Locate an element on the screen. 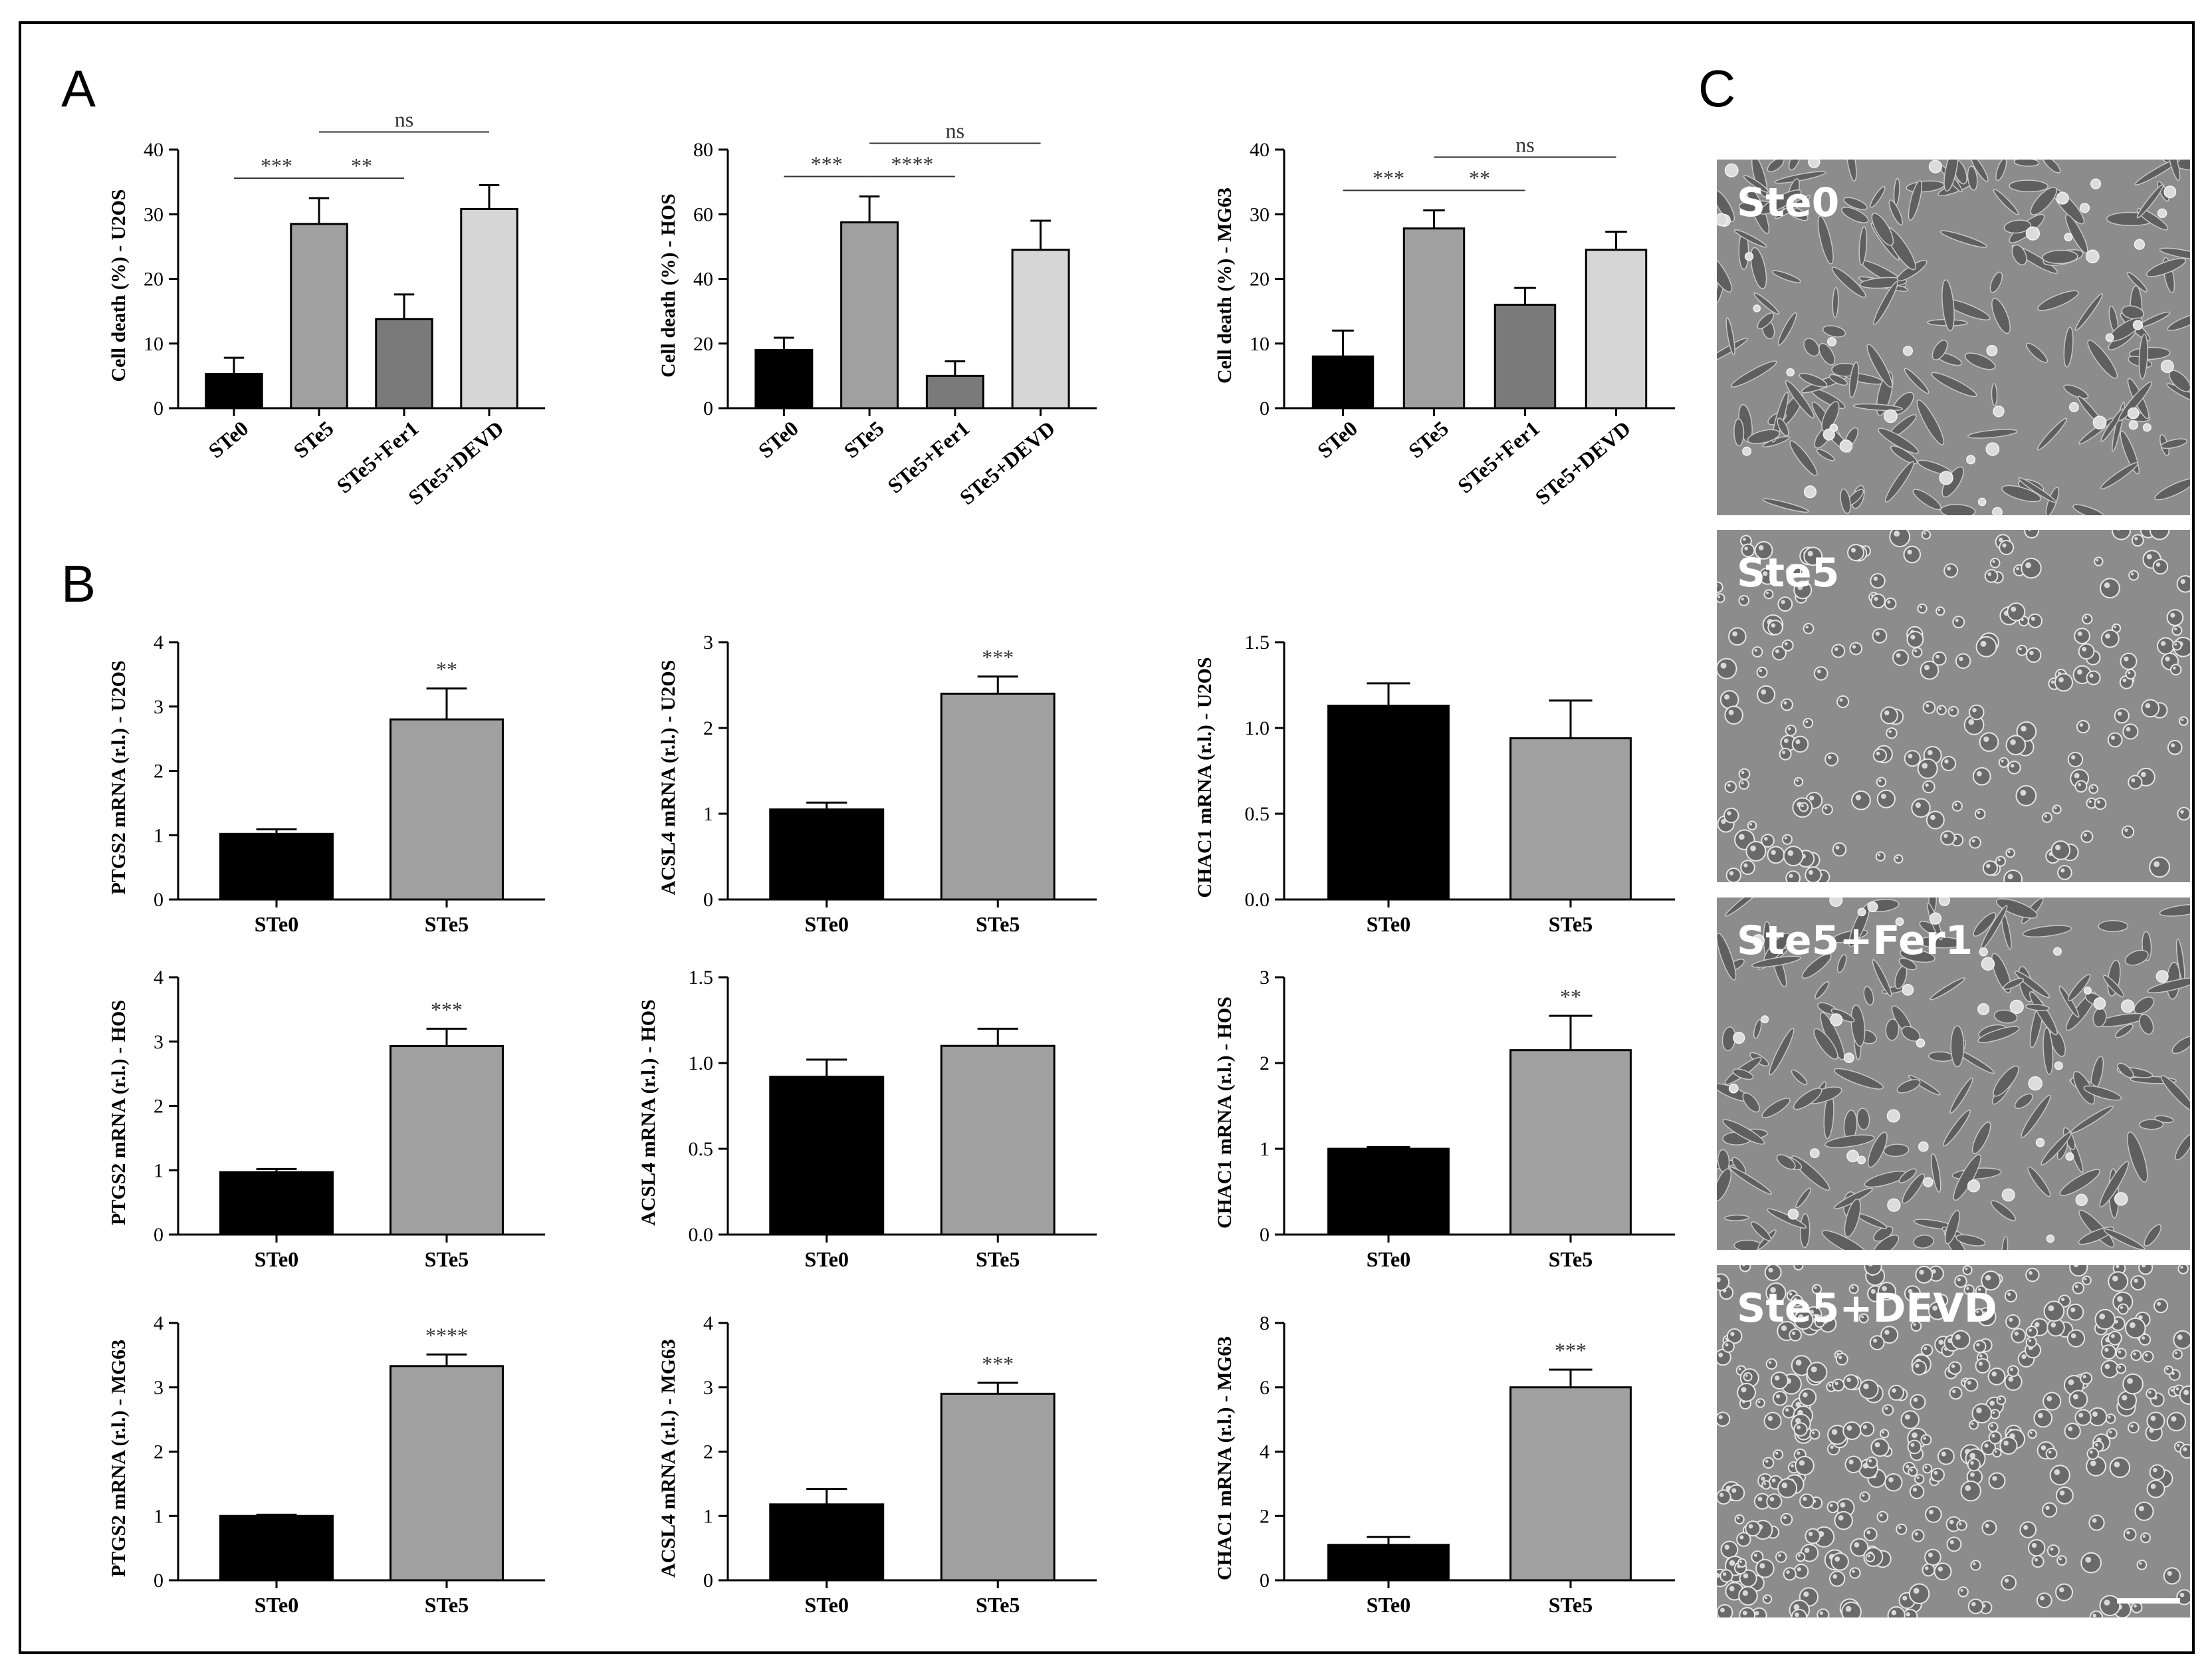  y-tick-label: 30 is located at coordinates (1260, 214).